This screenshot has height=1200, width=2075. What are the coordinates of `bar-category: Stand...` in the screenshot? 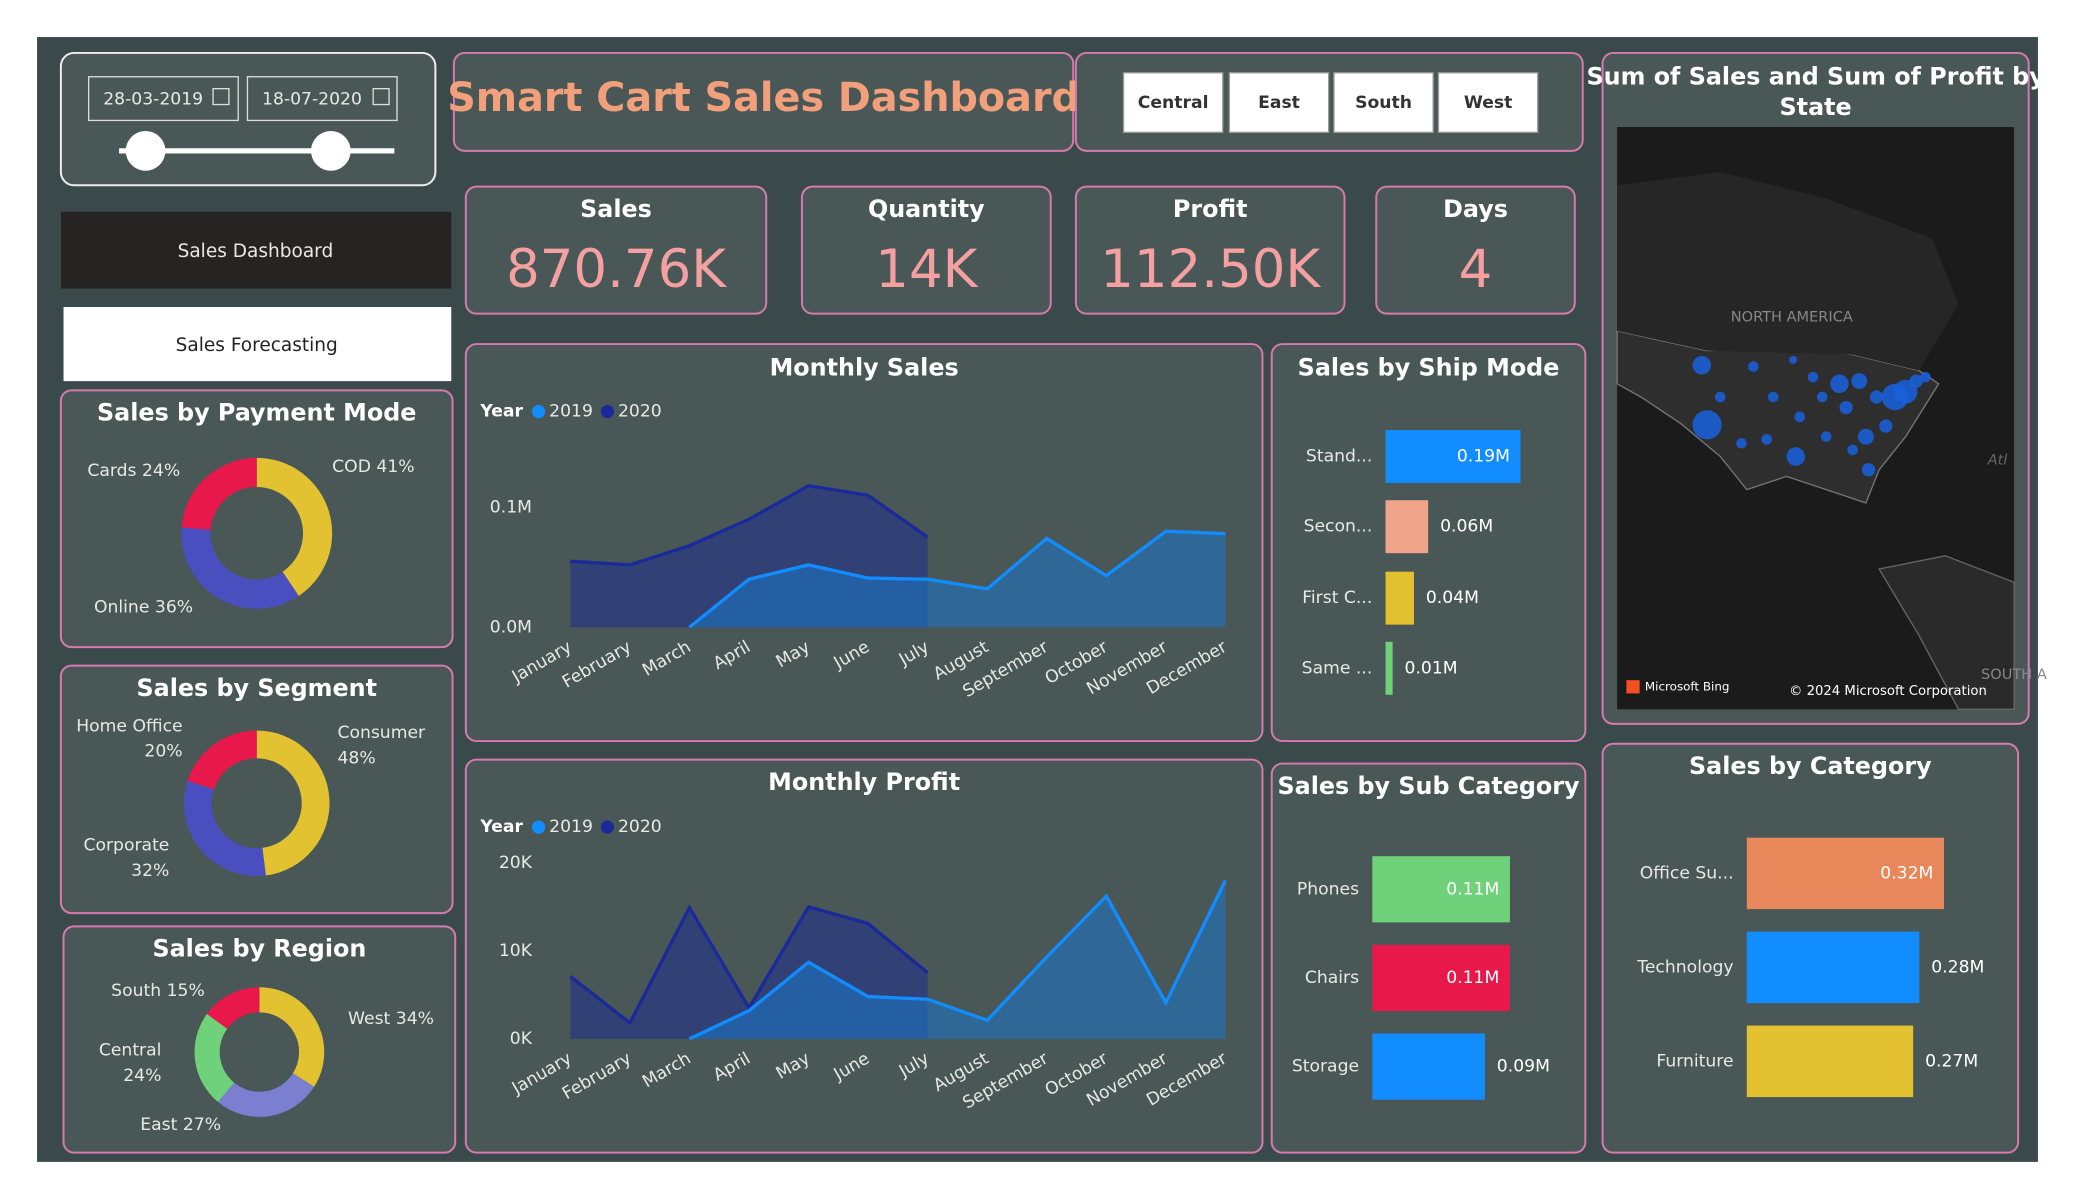 It's located at (1339, 457).